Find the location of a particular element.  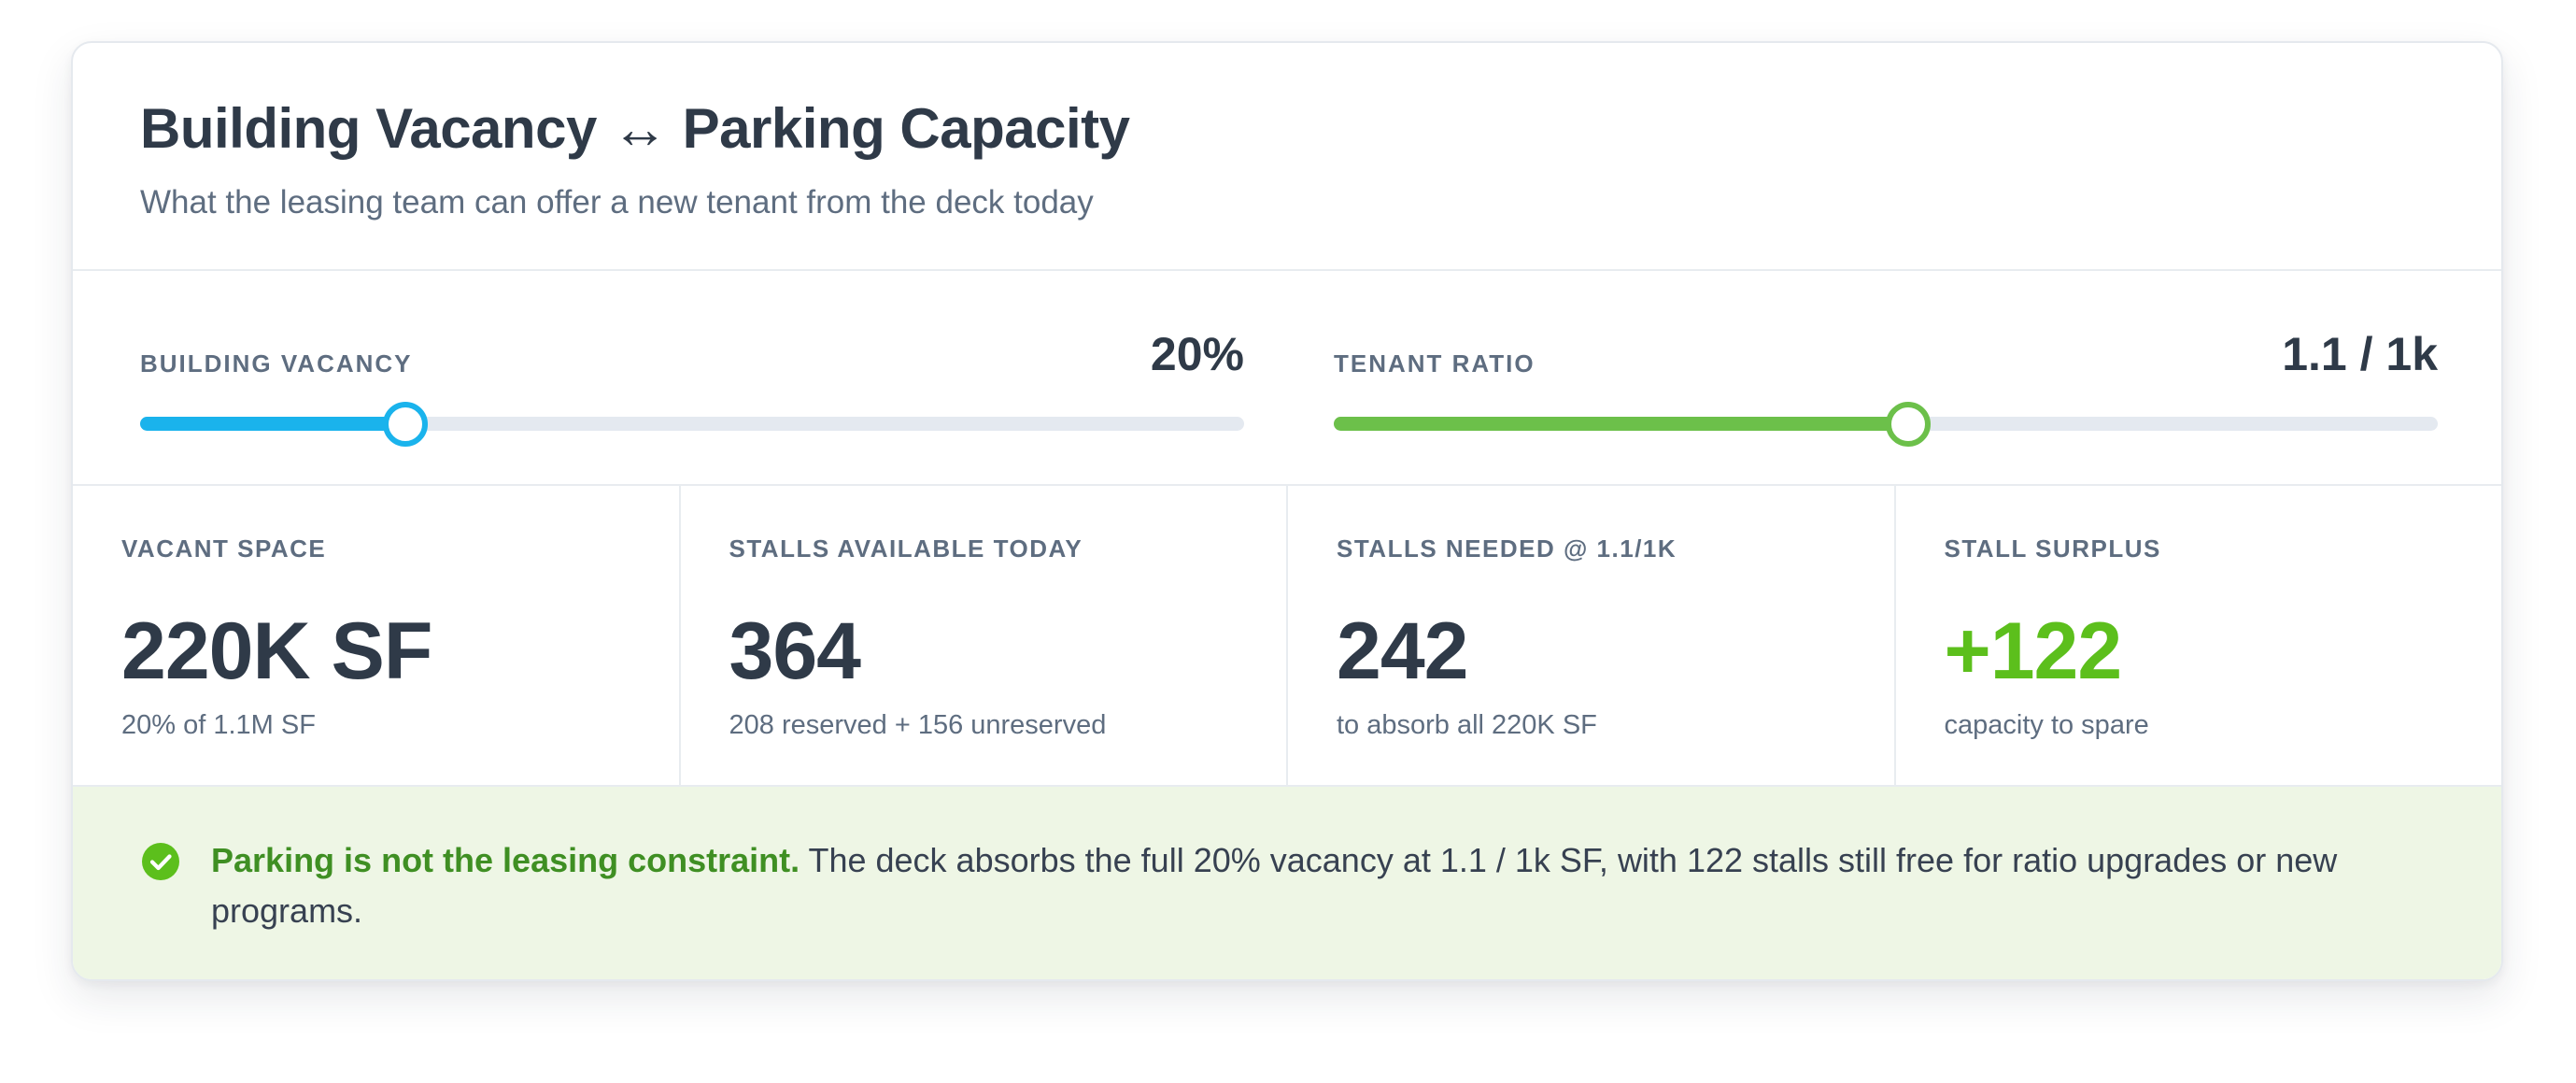

vacancy-slider-thumb is located at coordinates (405, 424).